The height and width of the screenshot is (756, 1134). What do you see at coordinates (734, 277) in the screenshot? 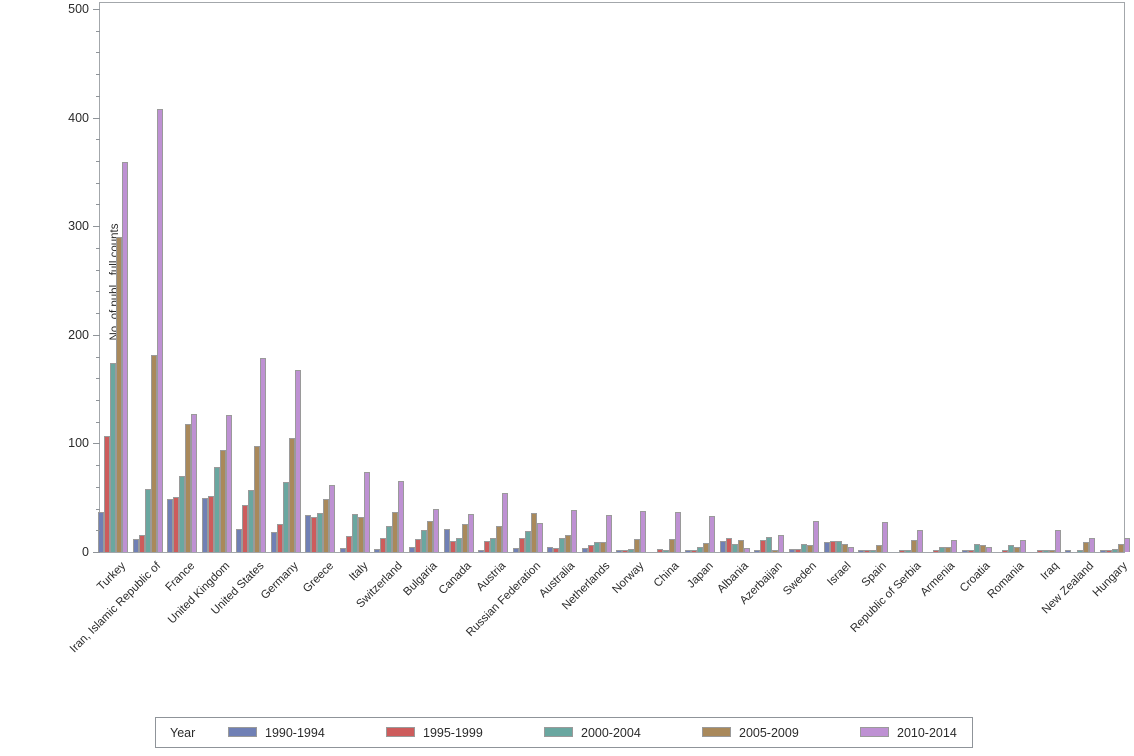
I see `bar-group-albania` at bounding box center [734, 277].